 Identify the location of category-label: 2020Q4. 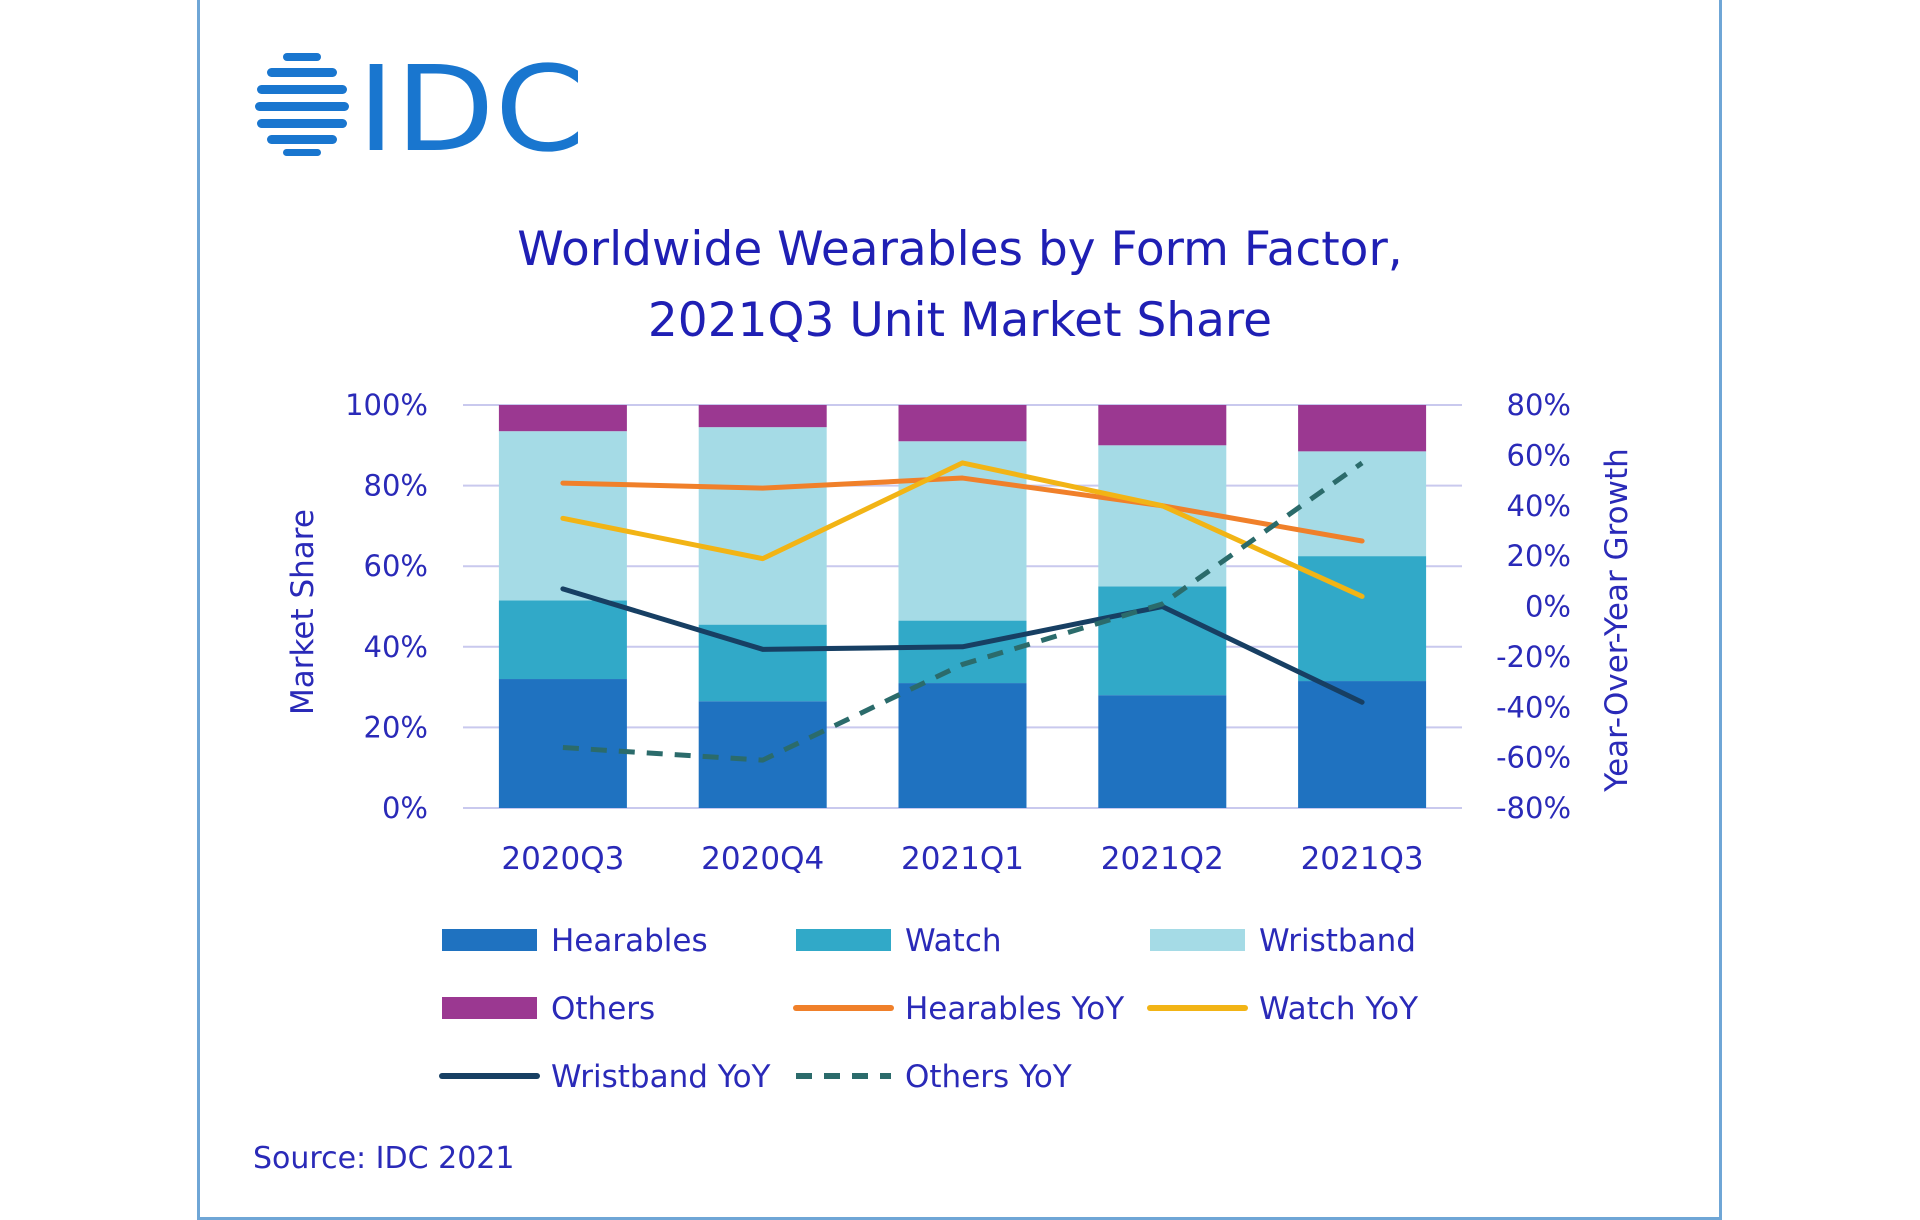
(762, 859).